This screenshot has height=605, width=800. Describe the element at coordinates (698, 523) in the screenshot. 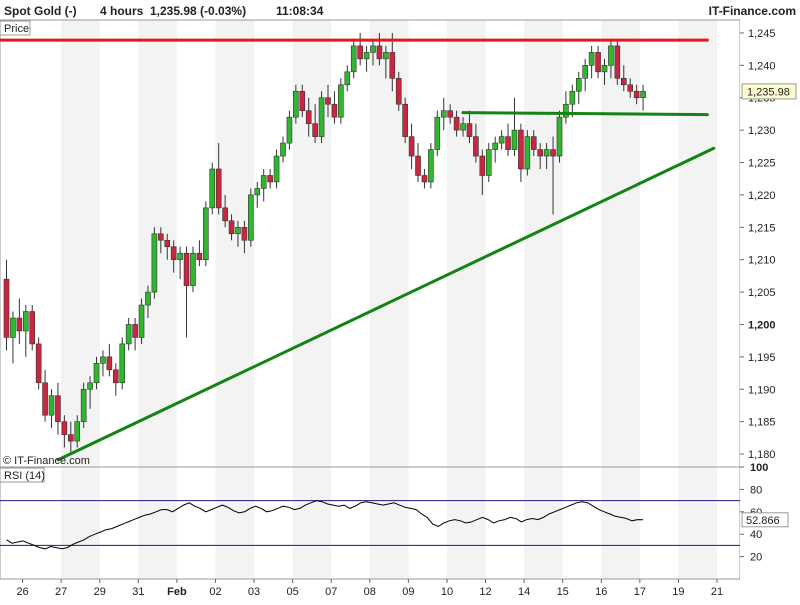

I see `rsi-day-stripe` at that location.